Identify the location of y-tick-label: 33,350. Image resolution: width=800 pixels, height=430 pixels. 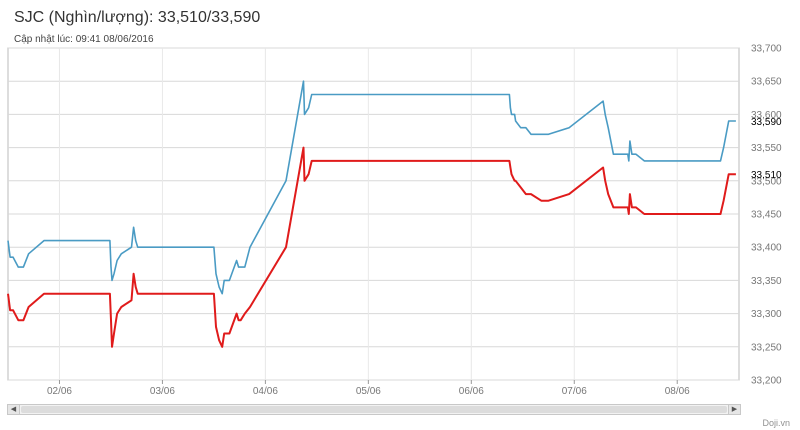
(766, 281).